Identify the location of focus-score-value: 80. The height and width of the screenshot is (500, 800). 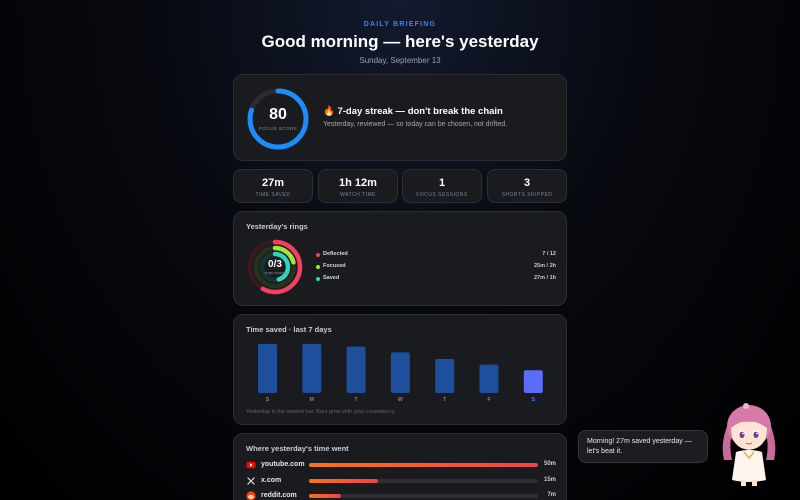
(278, 114).